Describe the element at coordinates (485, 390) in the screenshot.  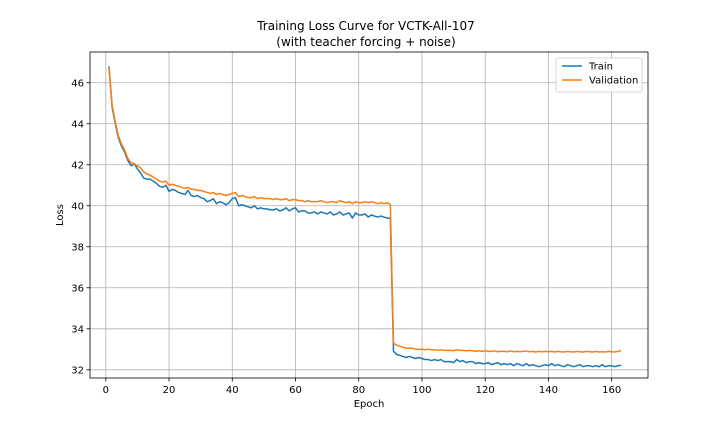
I see `x-tick-label: 120` at that location.